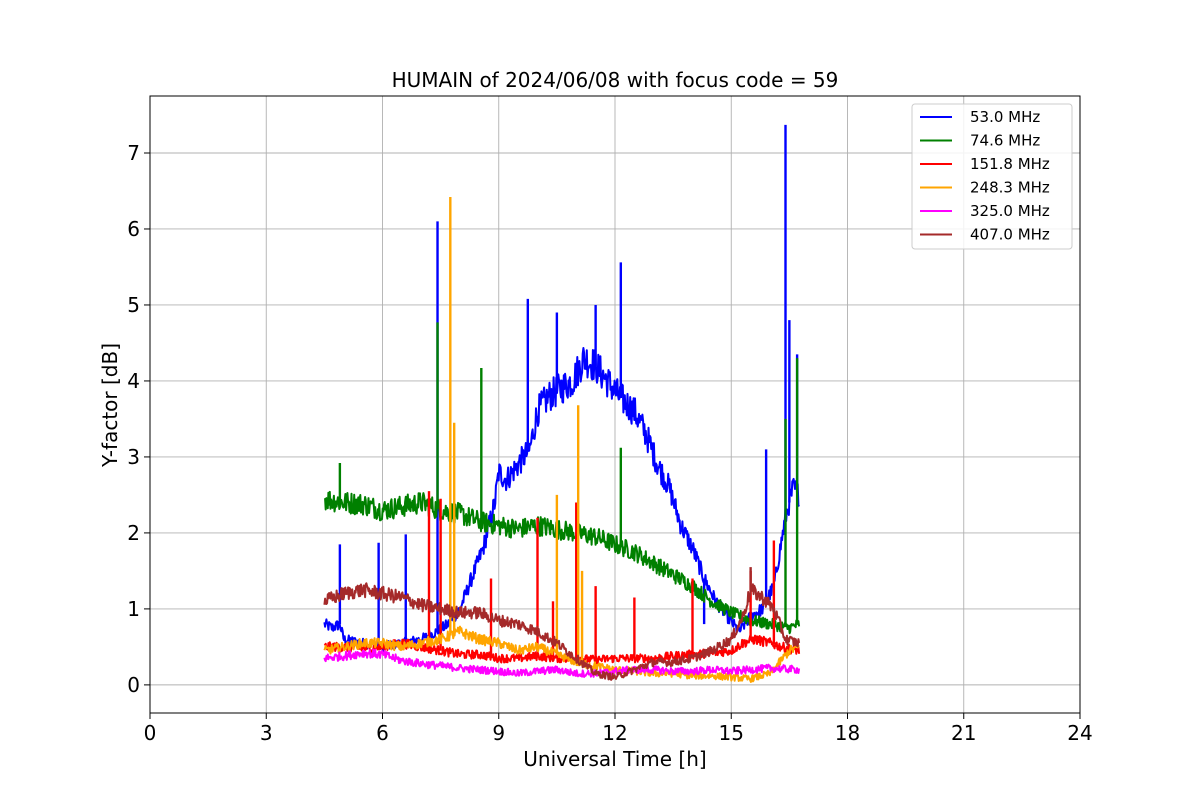 This screenshot has height=800, width=1200. I want to click on legend-label: 151.8 MHz, so click(1010, 164).